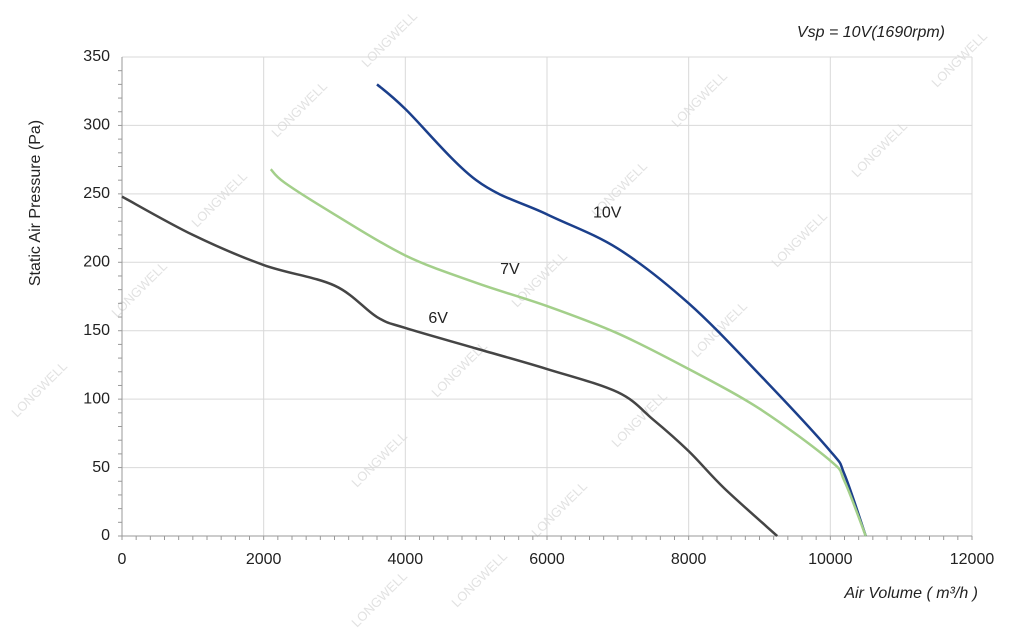  Describe the element at coordinates (96, 330) in the screenshot. I see `y-tick-label: 150` at that location.